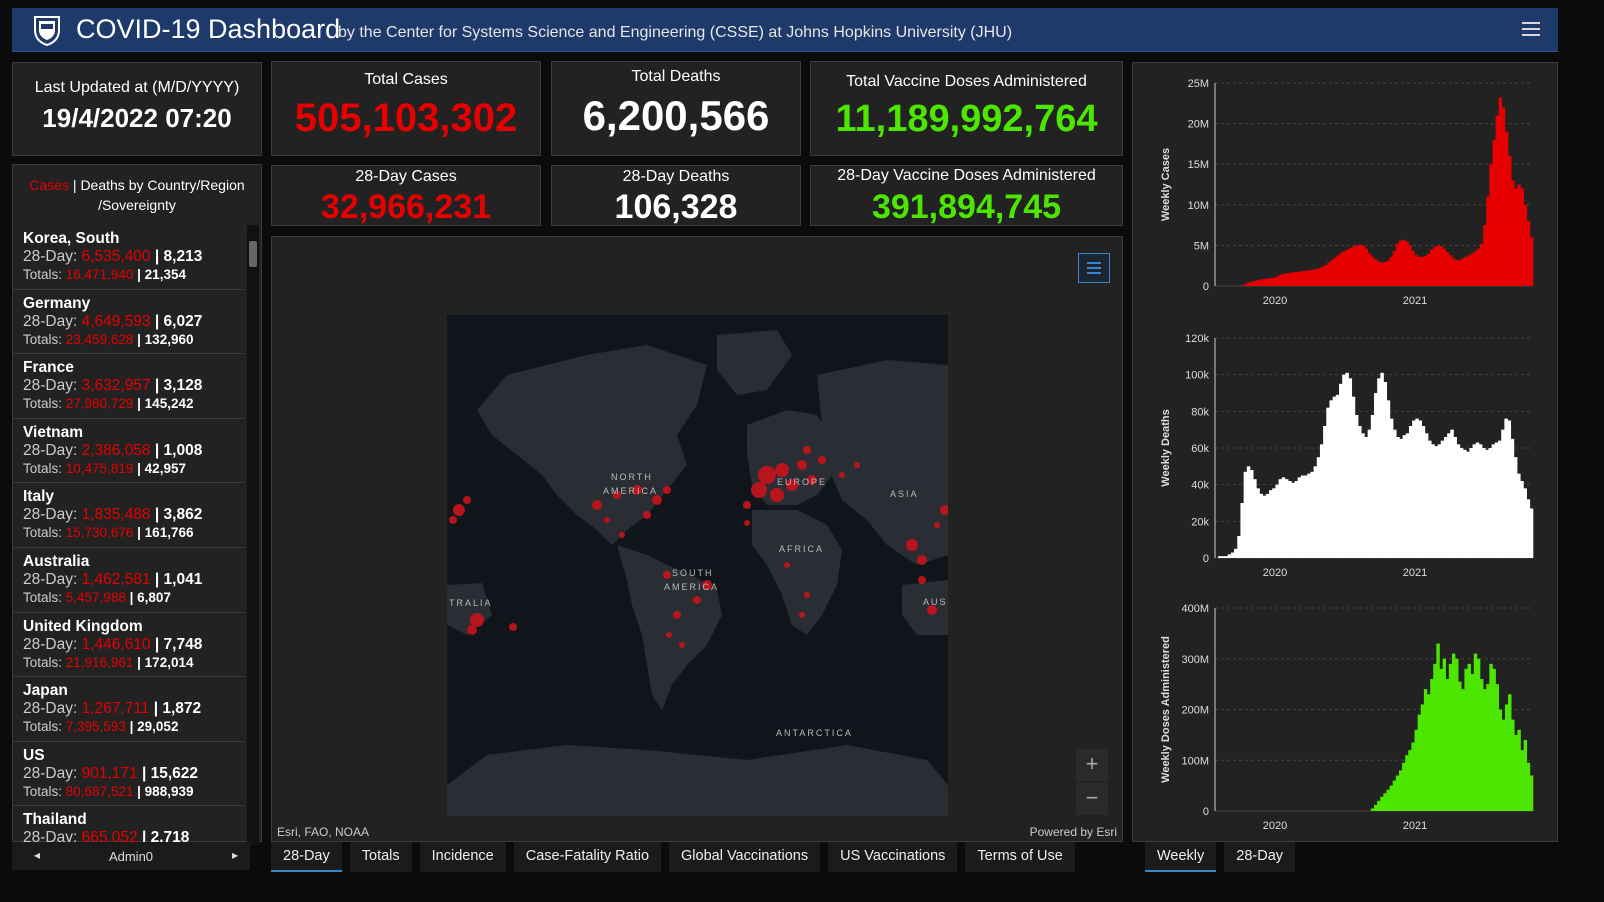  What do you see at coordinates (1181, 857) in the screenshot?
I see `chart-tab: Weekly` at bounding box center [1181, 857].